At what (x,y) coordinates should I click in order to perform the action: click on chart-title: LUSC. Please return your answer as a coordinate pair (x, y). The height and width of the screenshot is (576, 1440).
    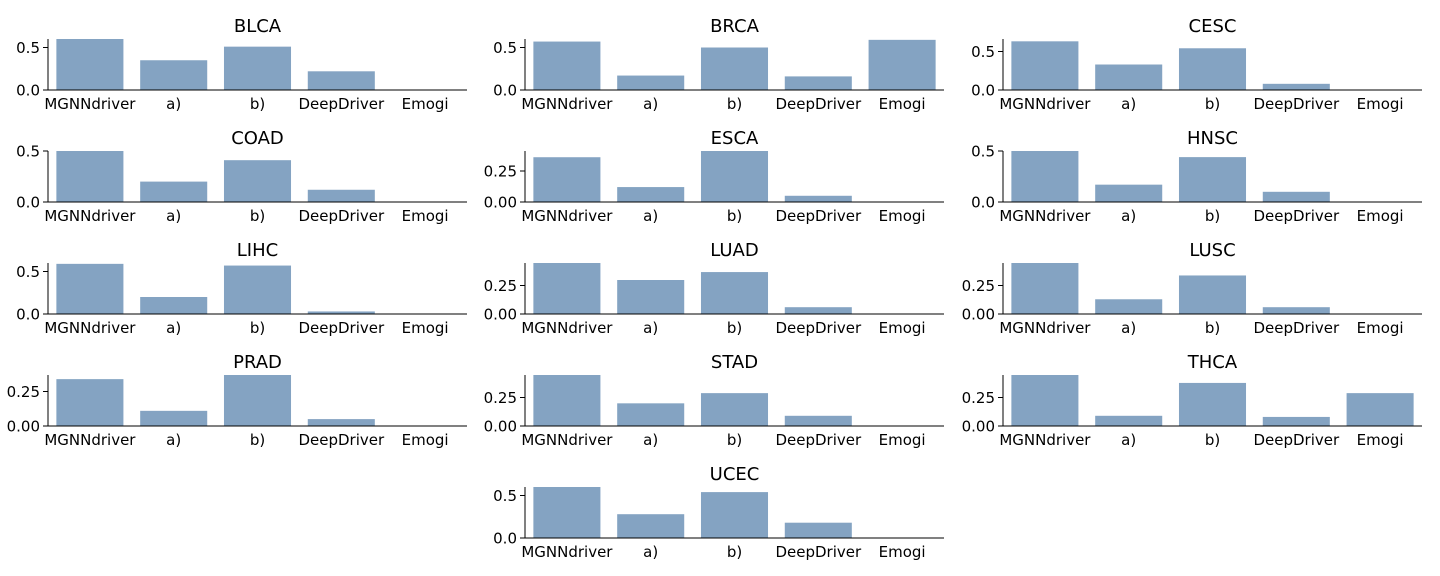
    Looking at the image, I should click on (1212, 250).